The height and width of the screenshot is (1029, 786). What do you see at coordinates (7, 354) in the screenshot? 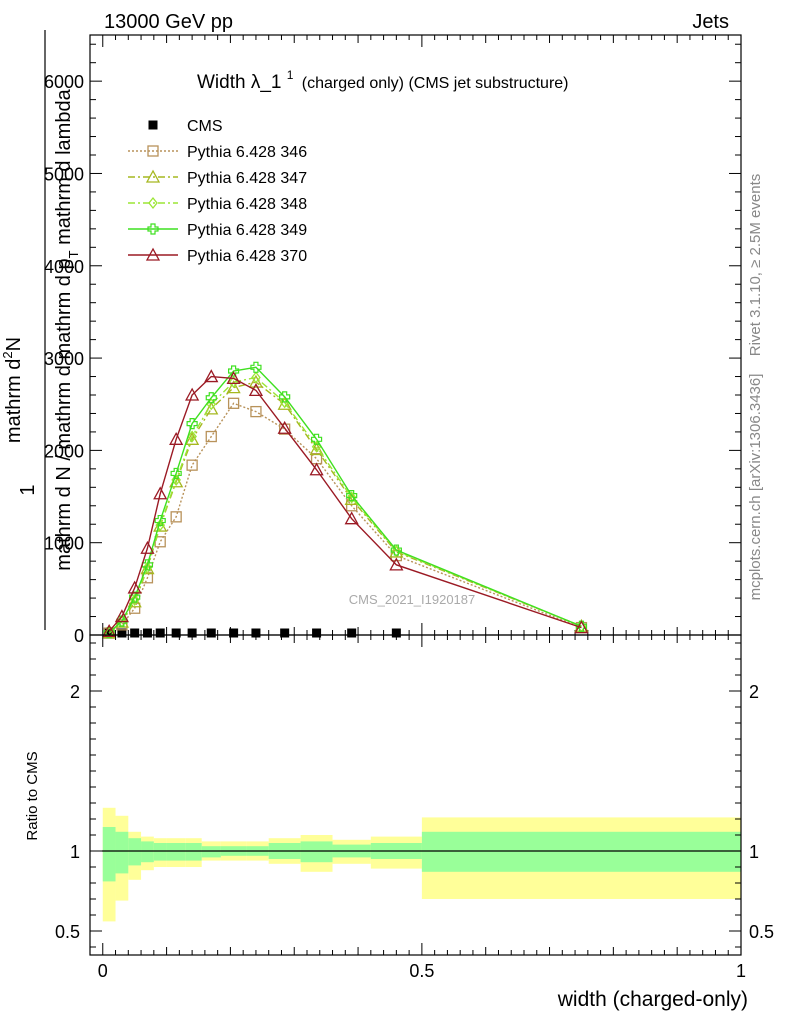
I see `y-label-num-sup: 2` at bounding box center [7, 354].